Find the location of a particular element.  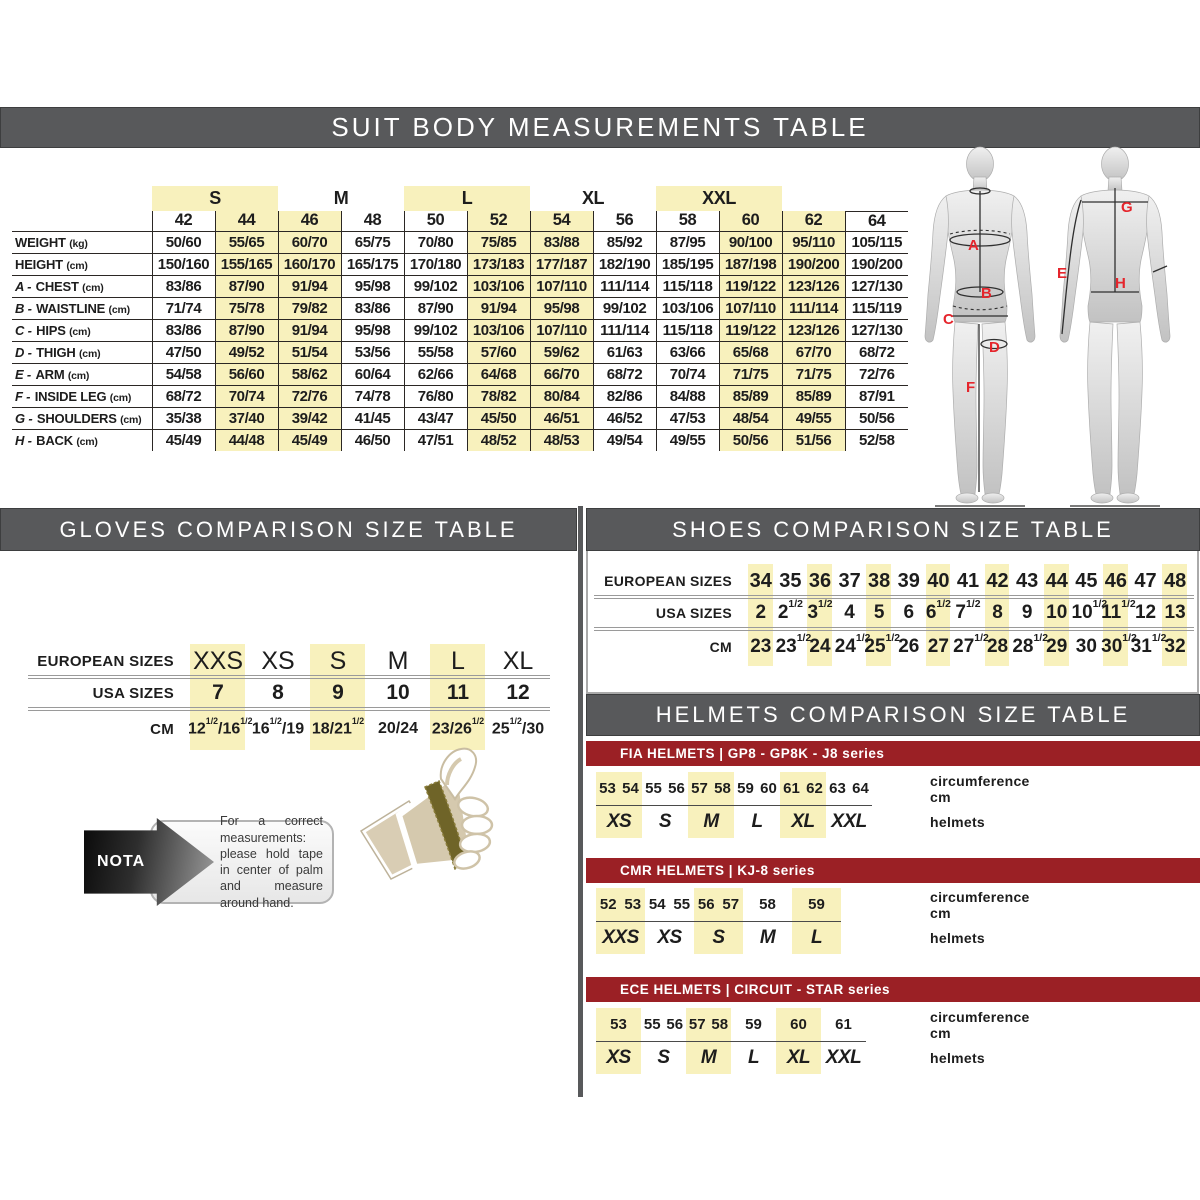

ece-series-bar: ECE HELMETS | CIRCUIT - STAR series is located at coordinates (893, 989).